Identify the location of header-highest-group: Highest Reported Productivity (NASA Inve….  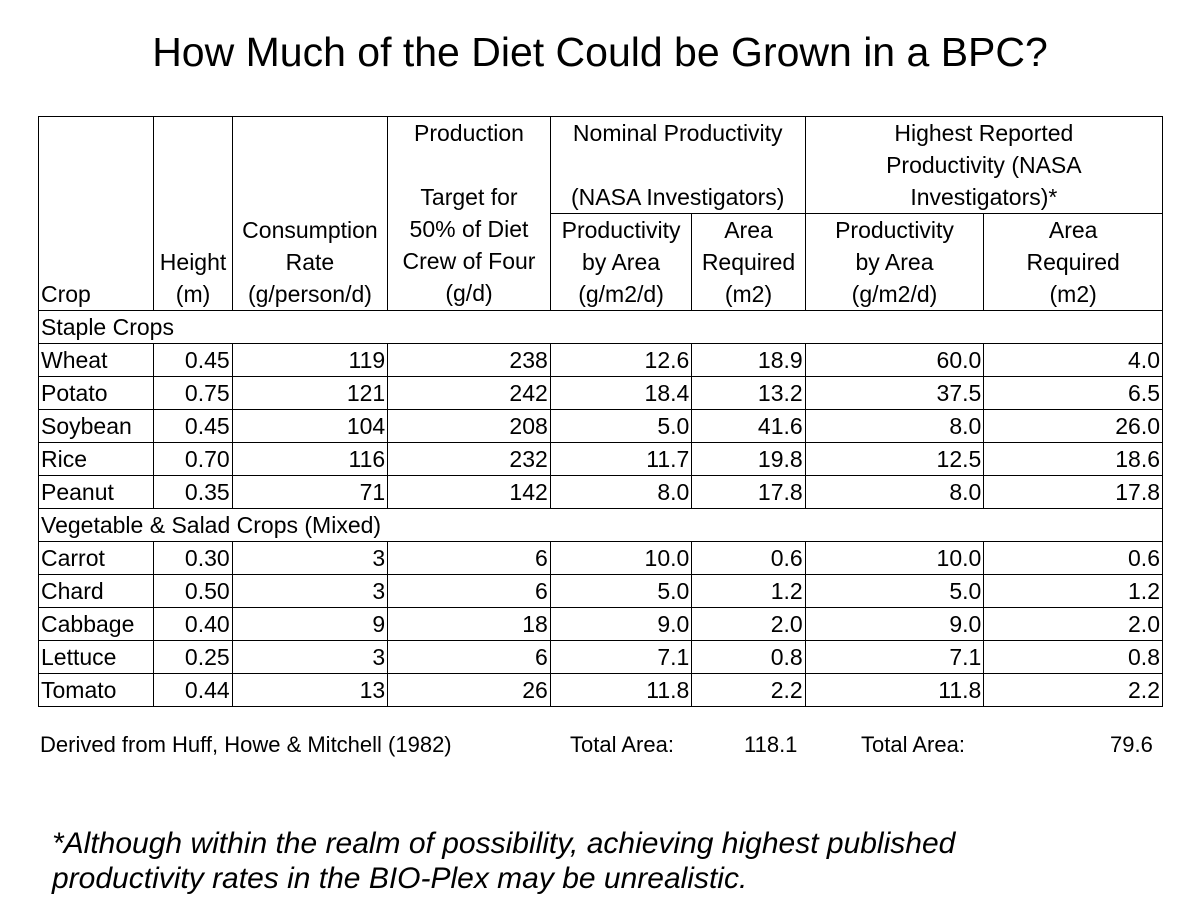
(984, 165).